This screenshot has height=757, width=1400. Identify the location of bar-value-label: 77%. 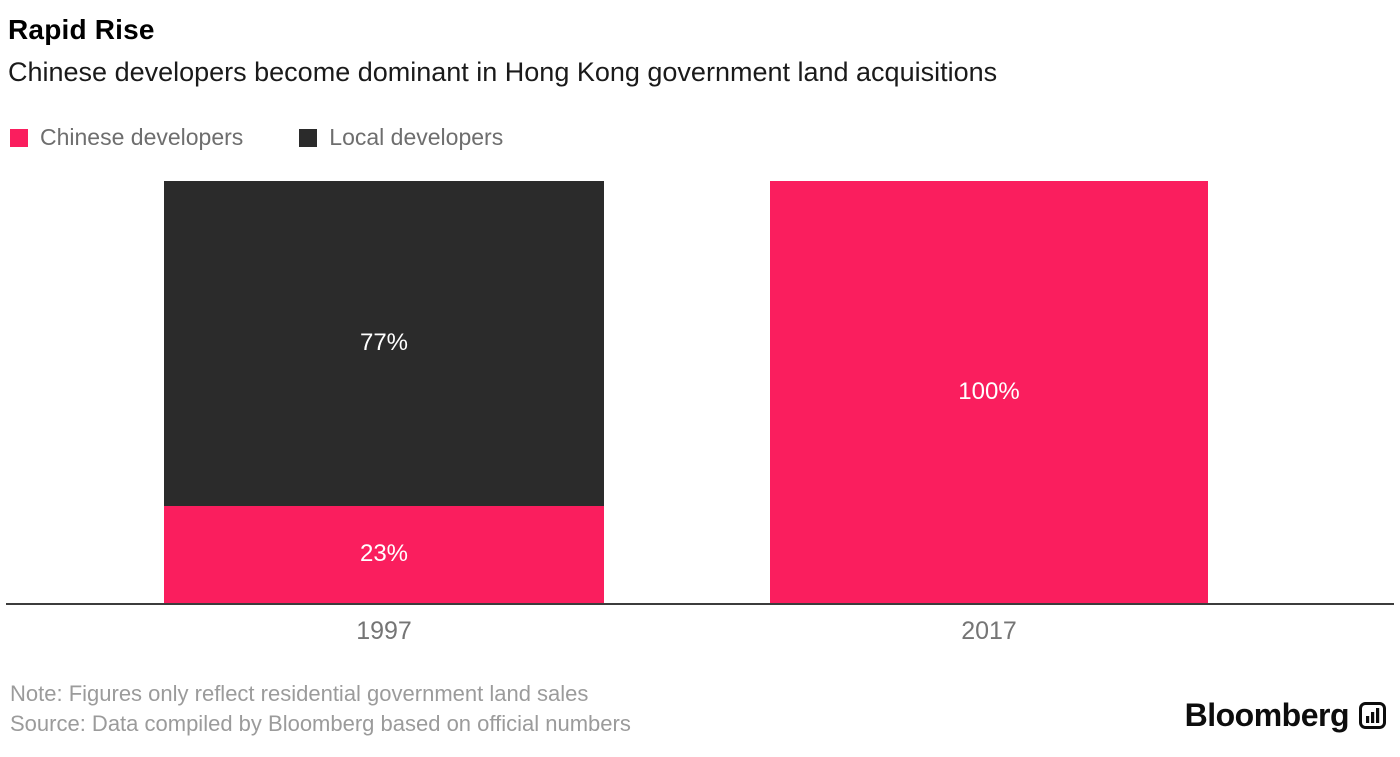
(384, 343).